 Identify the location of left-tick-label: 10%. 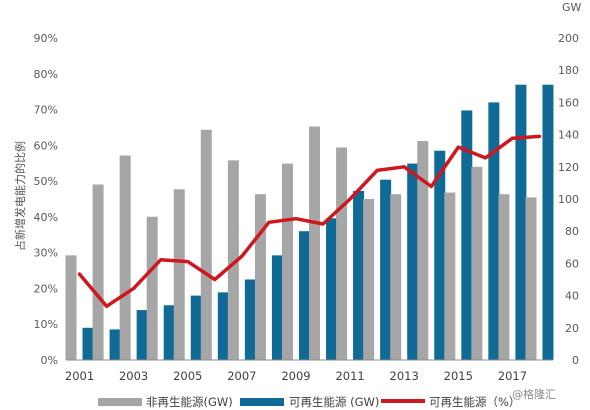
(46, 324).